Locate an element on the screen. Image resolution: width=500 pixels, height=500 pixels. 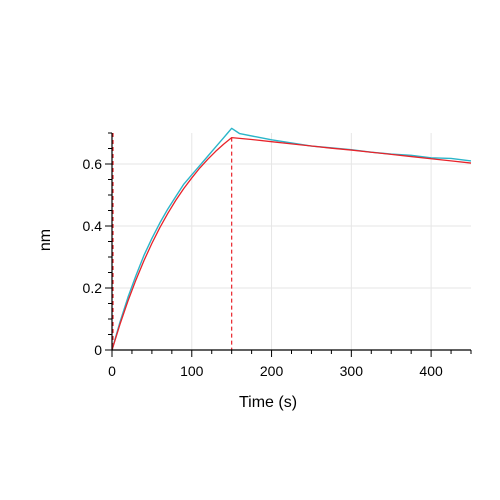
x-tick-label-2: 200 is located at coordinates (272, 371).